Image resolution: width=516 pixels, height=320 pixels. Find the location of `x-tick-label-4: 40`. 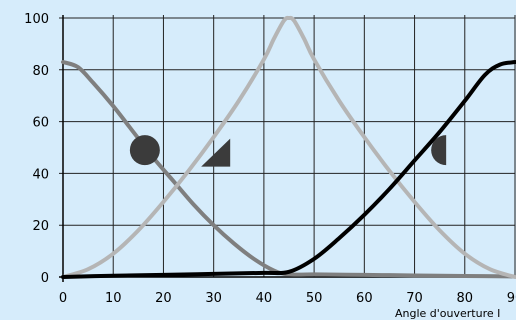

x-tick-label-4: 40 is located at coordinates (264, 298).